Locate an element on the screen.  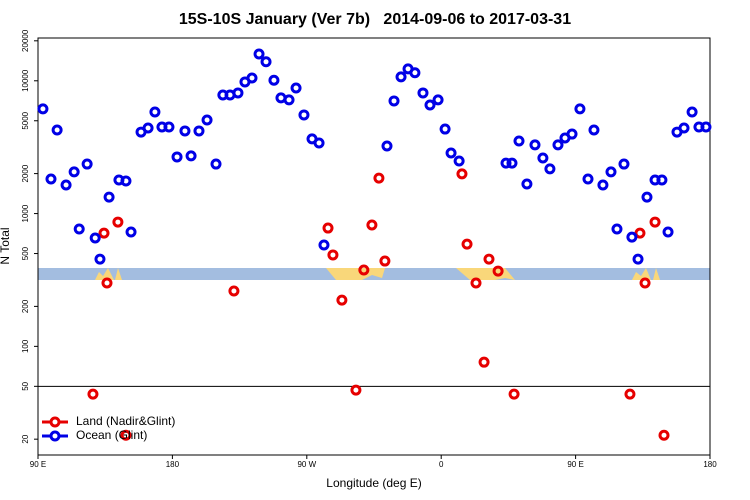
y-tick-label: 100 is located at coordinates (25, 346).